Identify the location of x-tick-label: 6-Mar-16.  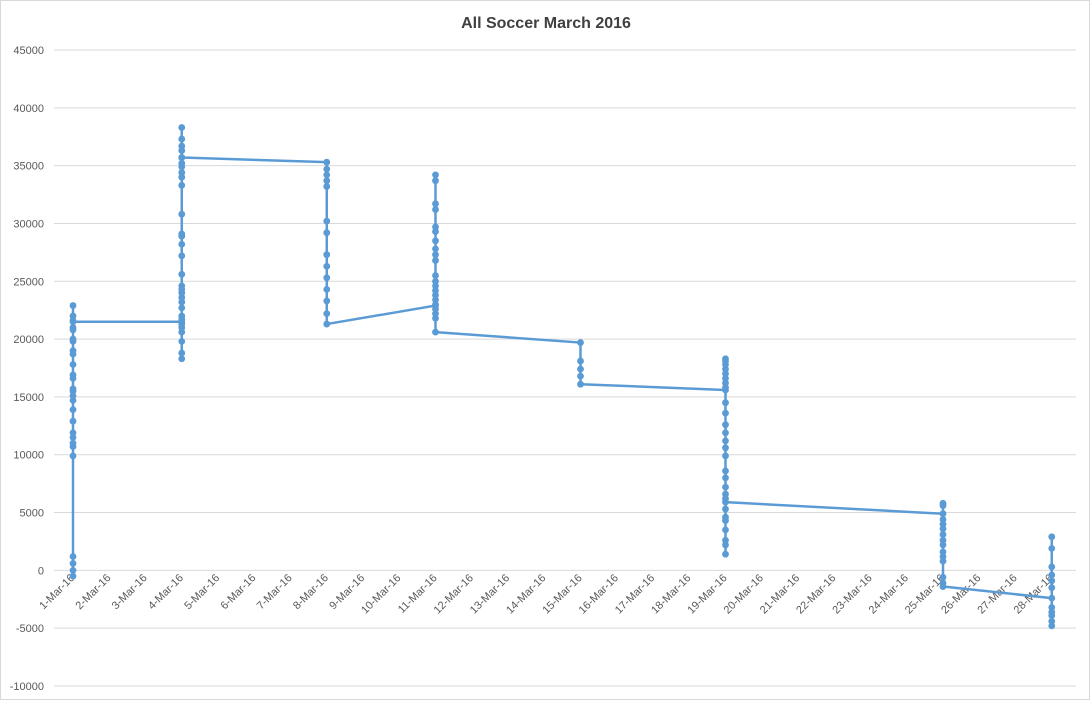
(238, 592).